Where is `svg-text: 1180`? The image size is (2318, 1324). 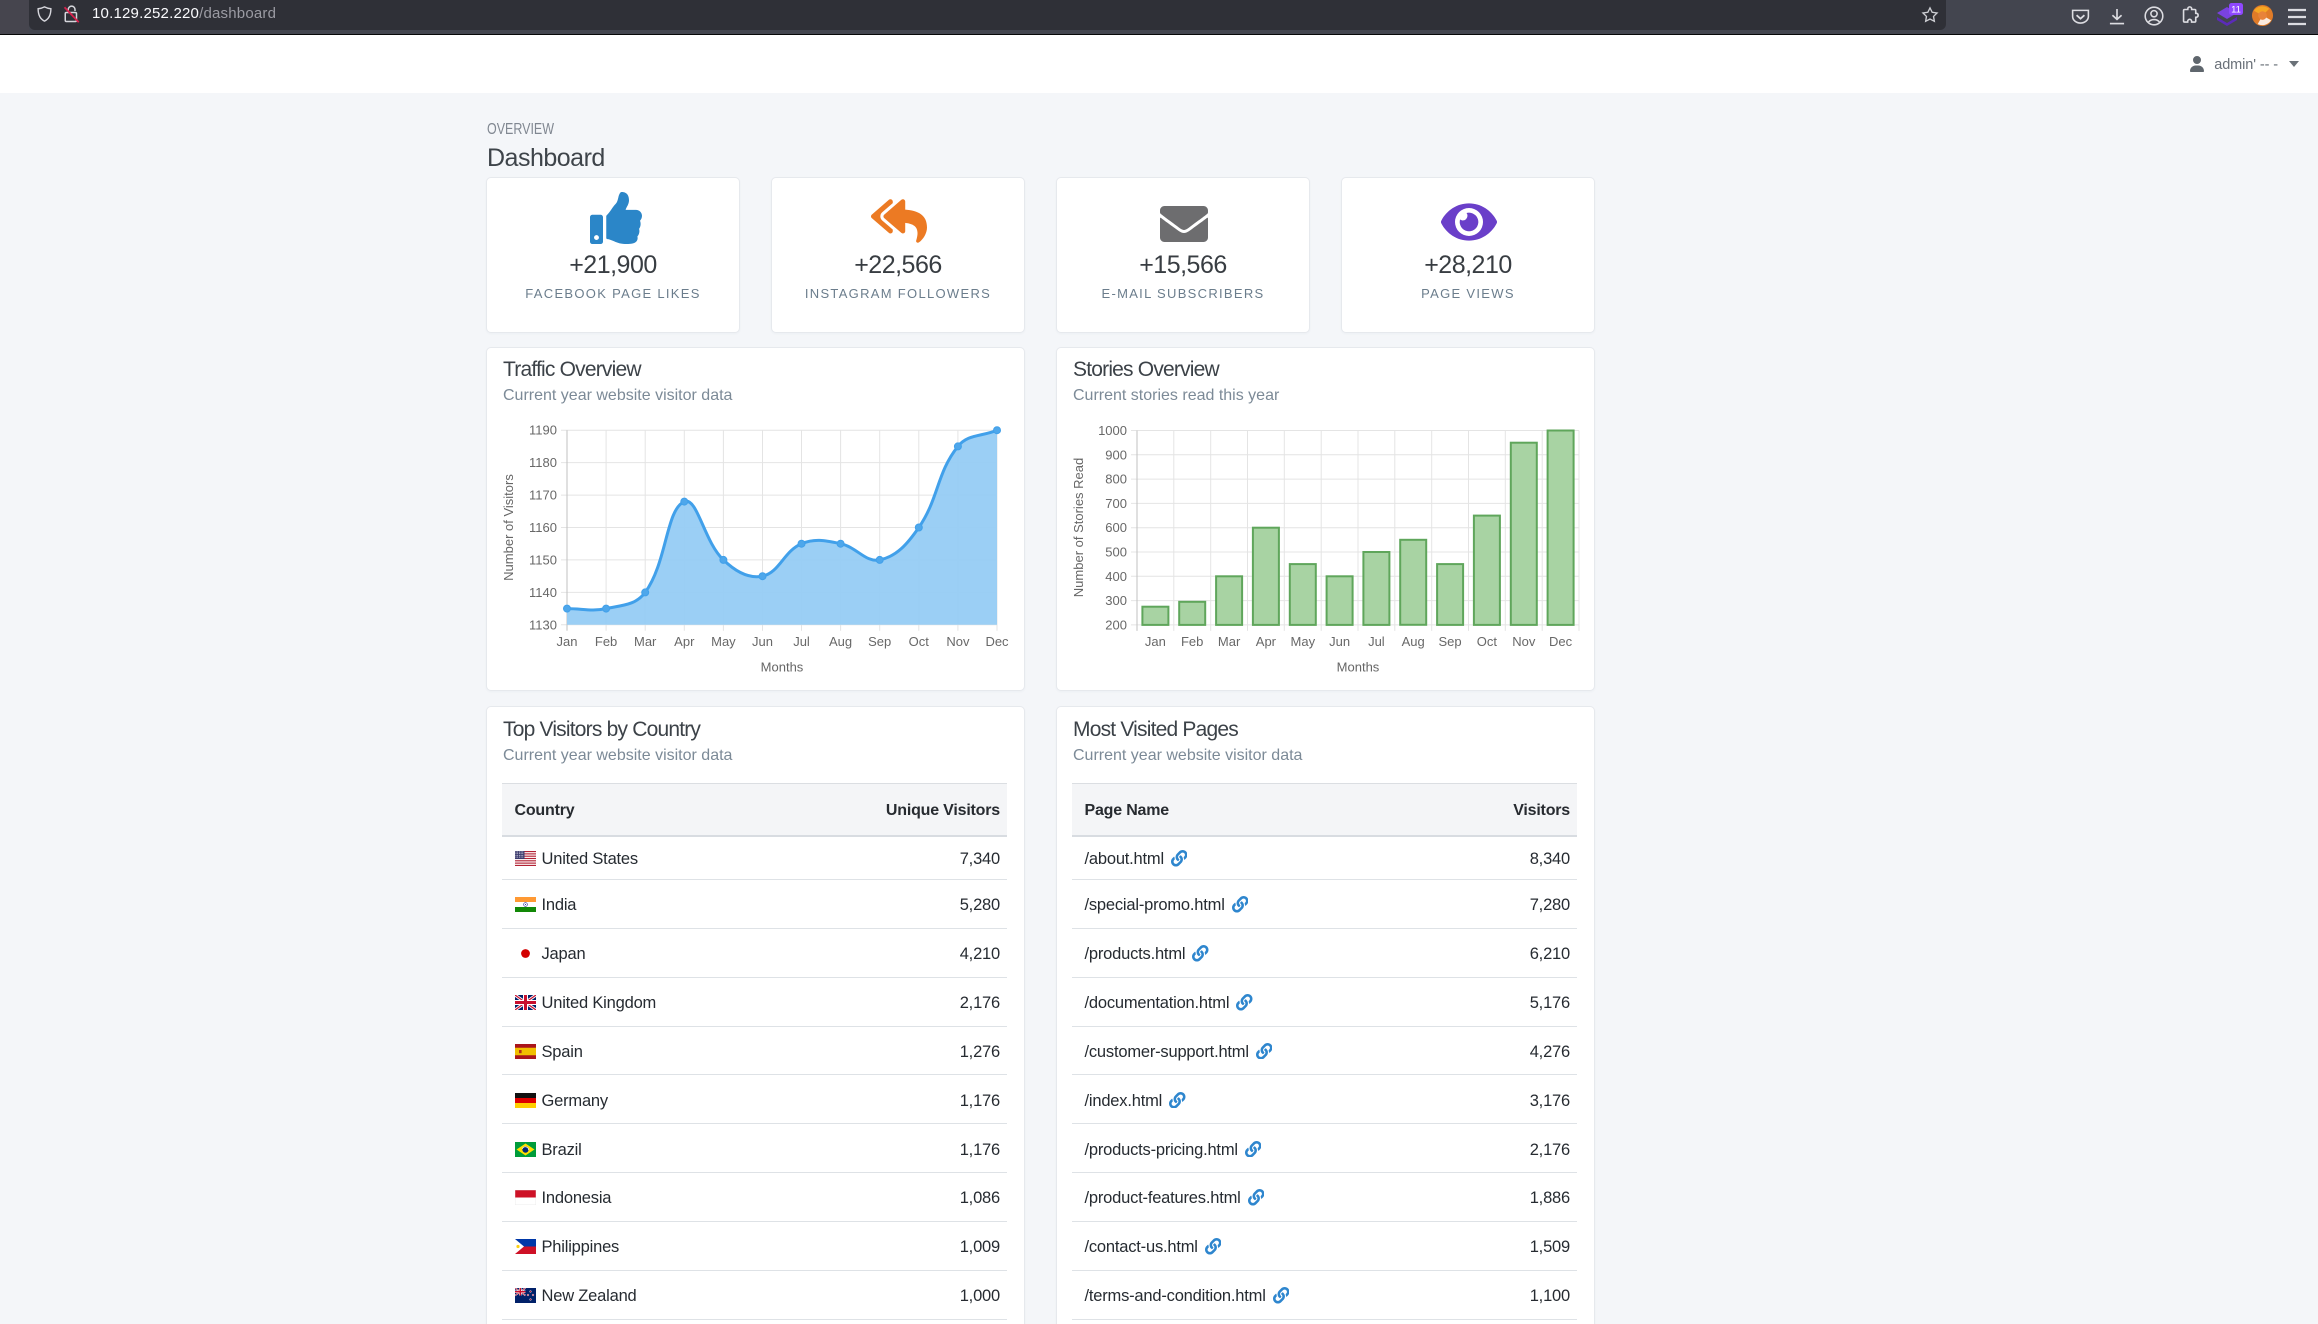 svg-text: 1180 is located at coordinates (543, 462).